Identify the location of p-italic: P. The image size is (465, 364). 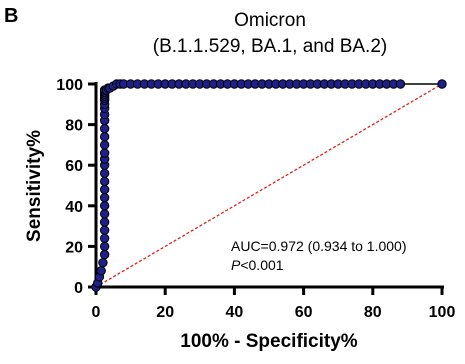
(236, 265).